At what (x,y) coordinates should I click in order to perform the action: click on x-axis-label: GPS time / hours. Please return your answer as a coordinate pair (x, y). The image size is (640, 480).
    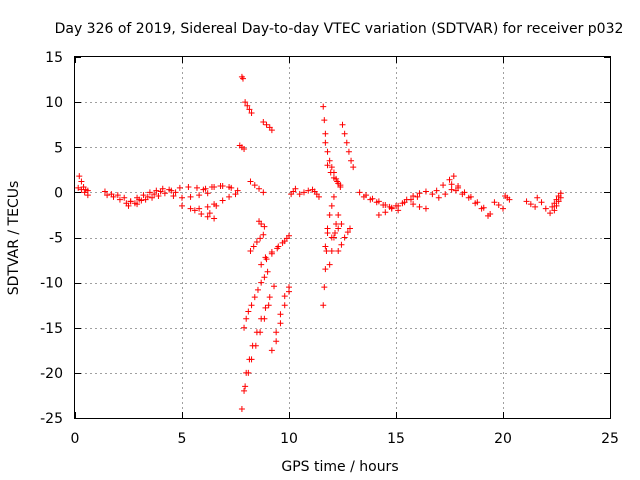
    Looking at the image, I should click on (339, 467).